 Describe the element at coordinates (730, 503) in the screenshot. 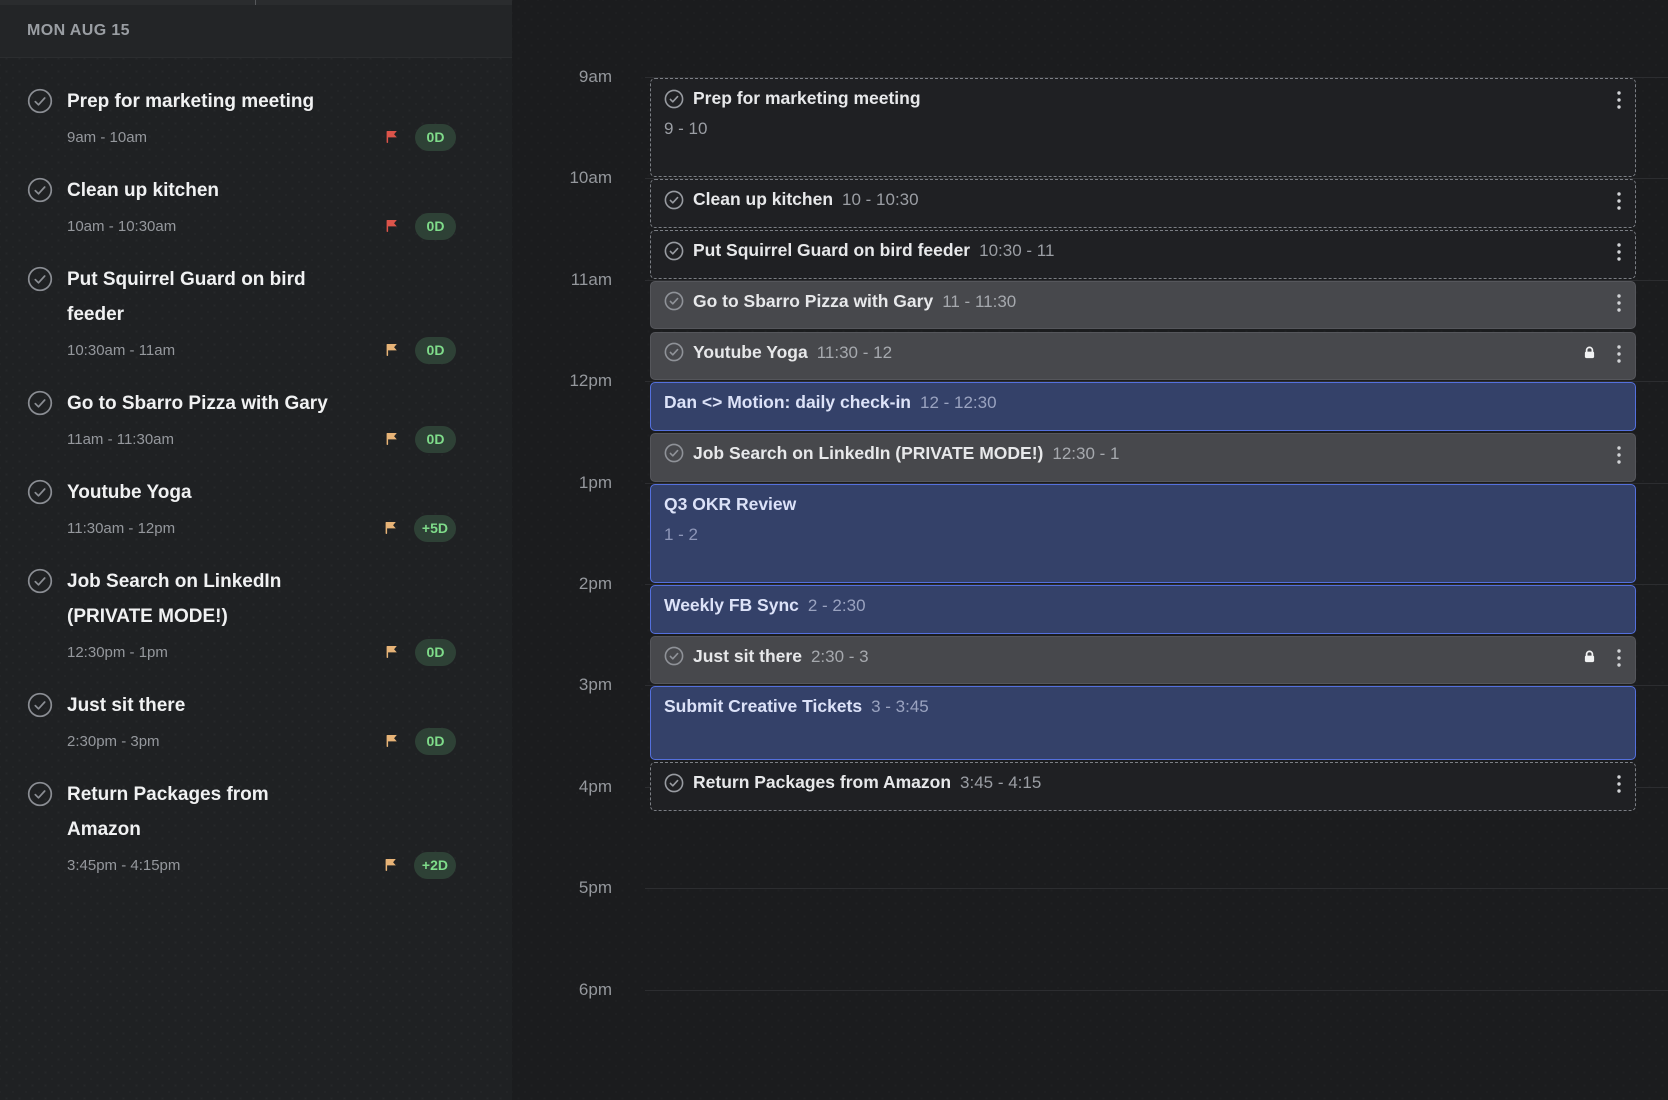

I see `event-title: Q3 OKR Review` at that location.